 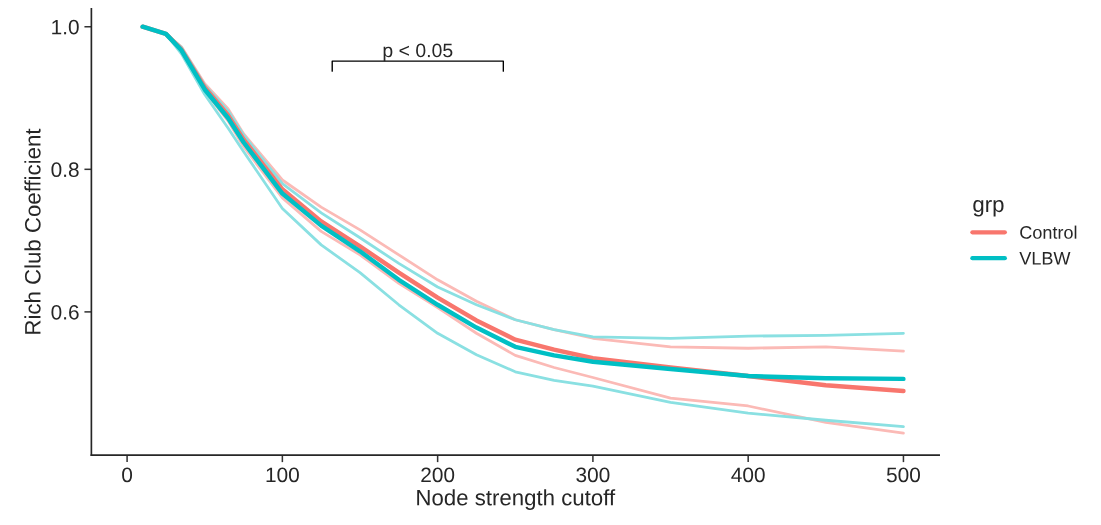 What do you see at coordinates (1045, 258) in the screenshot?
I see `legend-label: VLBW` at bounding box center [1045, 258].